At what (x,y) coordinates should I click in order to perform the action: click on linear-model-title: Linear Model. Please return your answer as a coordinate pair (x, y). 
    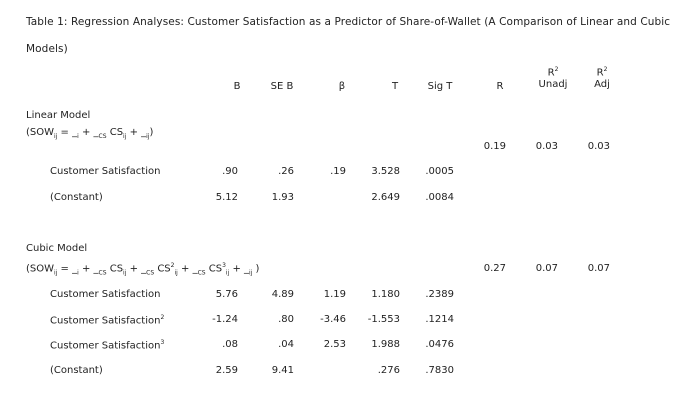
    Looking at the image, I should click on (58, 115).